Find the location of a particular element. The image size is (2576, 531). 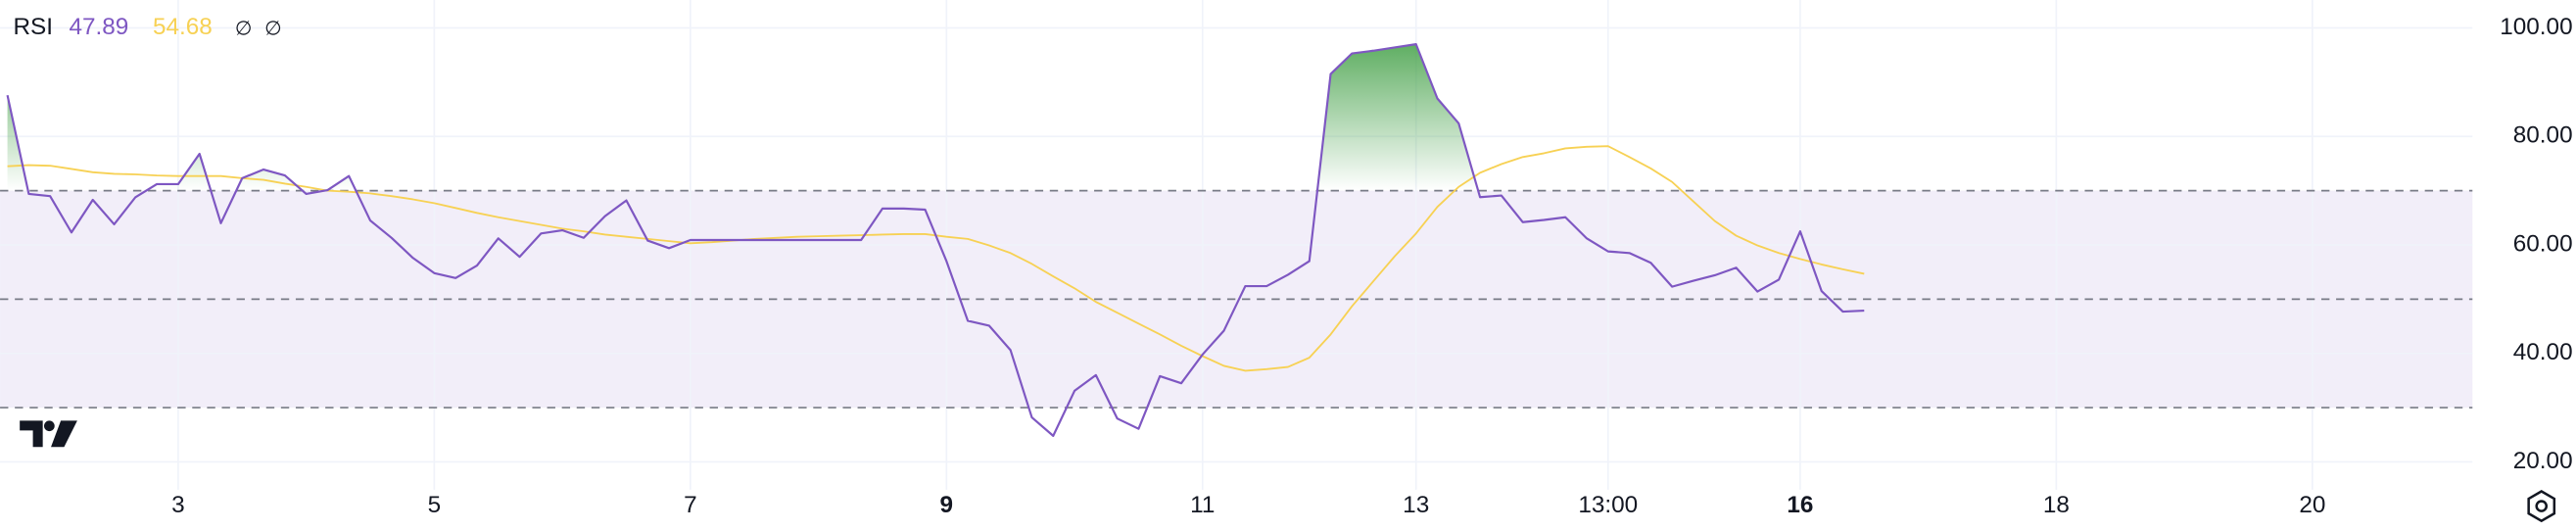

x-tick-label: 11 is located at coordinates (1202, 505).